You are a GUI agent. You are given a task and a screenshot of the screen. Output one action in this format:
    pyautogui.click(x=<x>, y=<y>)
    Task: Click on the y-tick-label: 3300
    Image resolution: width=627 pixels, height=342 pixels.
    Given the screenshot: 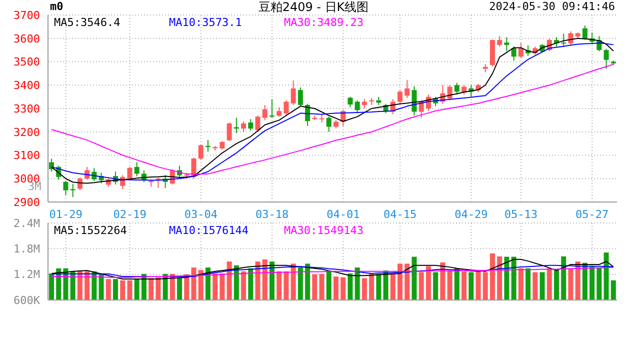 What is the action you would take?
    pyautogui.click(x=27, y=109)
    